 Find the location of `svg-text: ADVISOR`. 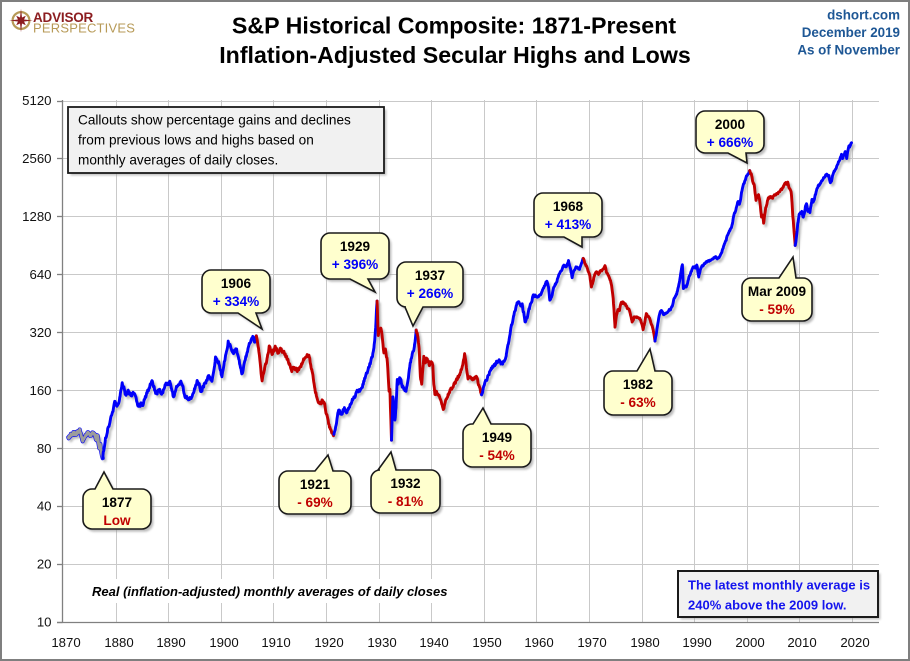

svg-text: ADVISOR is located at coordinates (63, 17).